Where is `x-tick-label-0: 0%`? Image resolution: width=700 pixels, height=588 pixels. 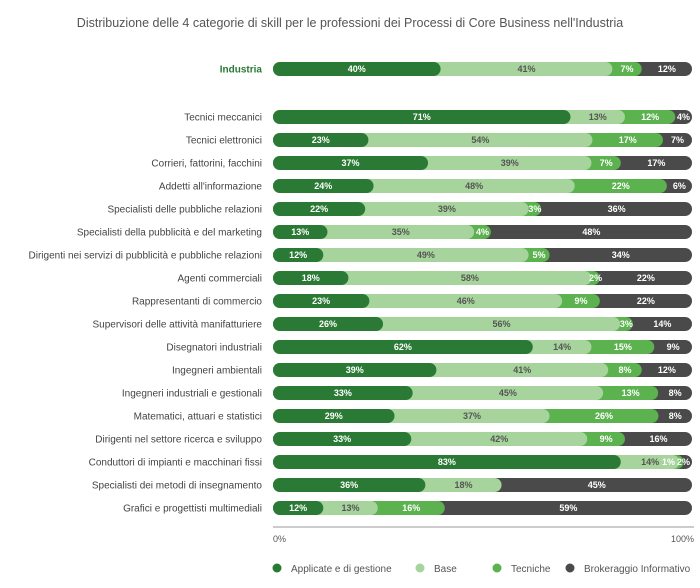
x-tick-label-0: 0% is located at coordinates (279, 539).